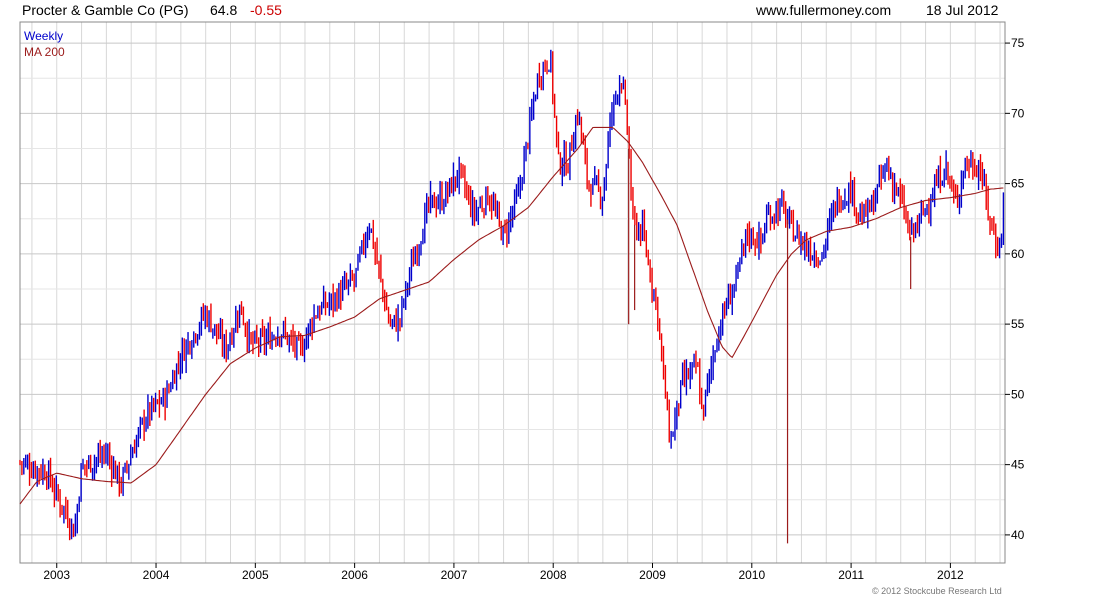 This screenshot has height=600, width=1100. What do you see at coordinates (1018, 184) in the screenshot?
I see `y-tick-label: 65` at bounding box center [1018, 184].